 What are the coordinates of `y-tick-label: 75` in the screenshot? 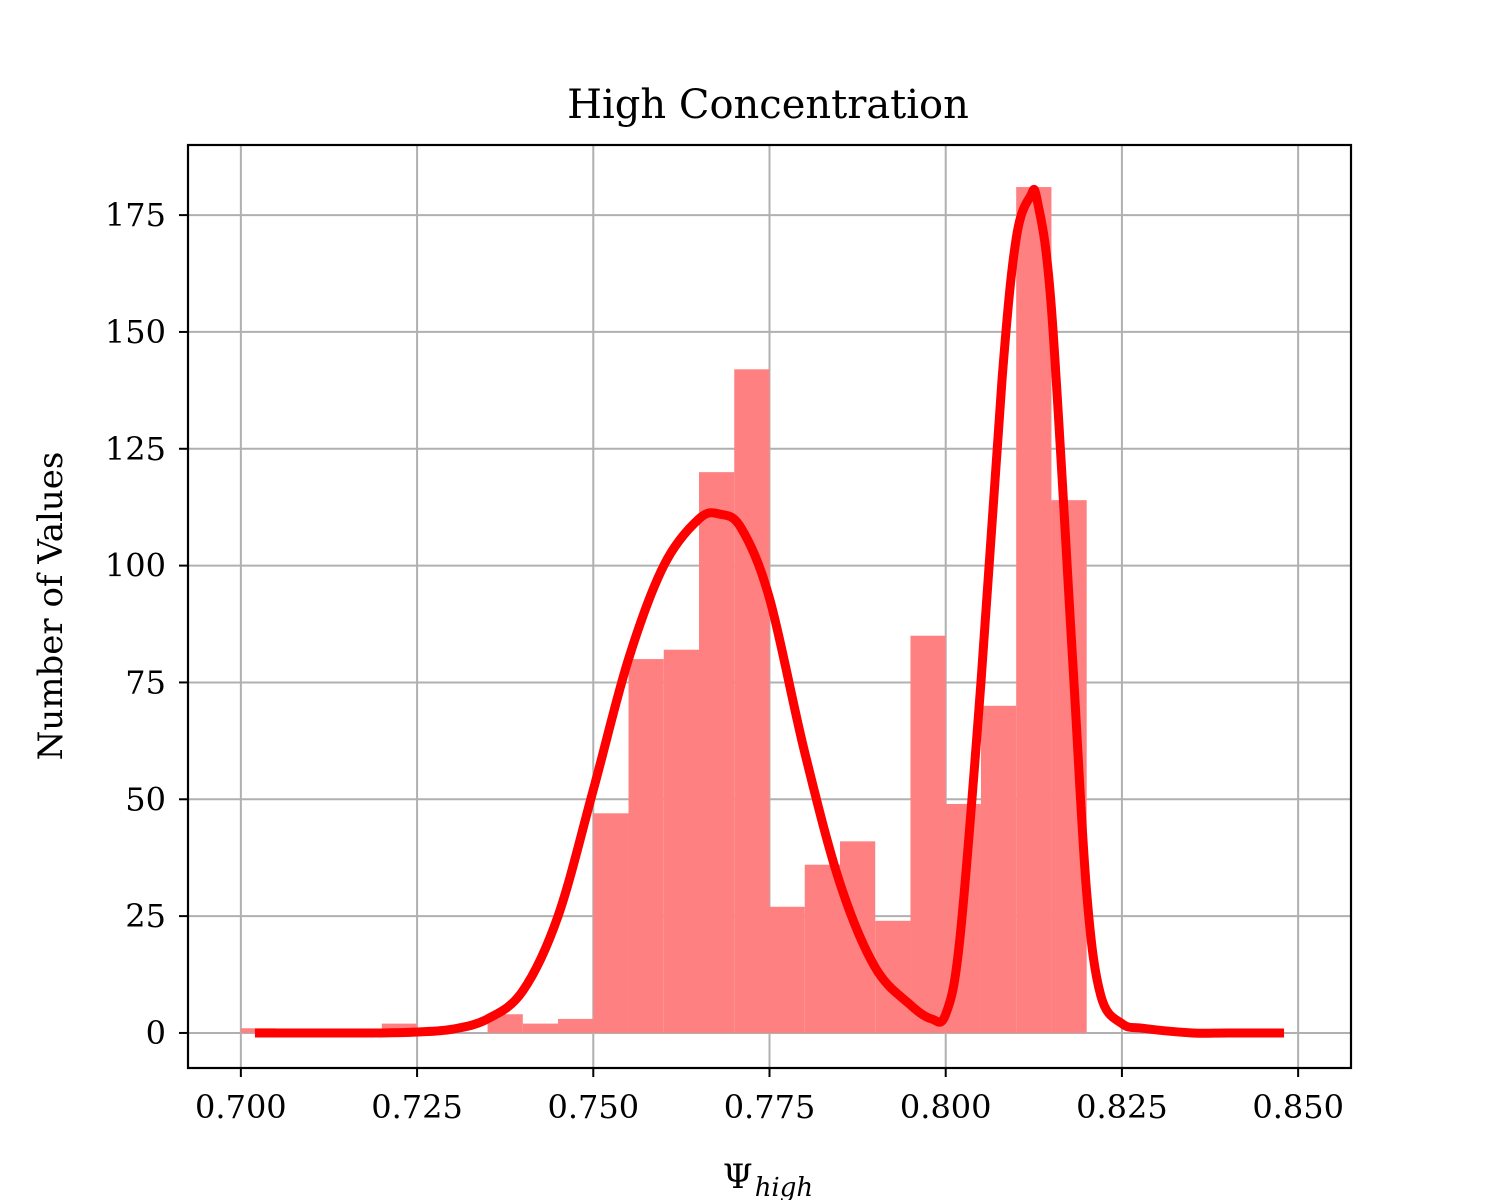 It's located at (145, 682).